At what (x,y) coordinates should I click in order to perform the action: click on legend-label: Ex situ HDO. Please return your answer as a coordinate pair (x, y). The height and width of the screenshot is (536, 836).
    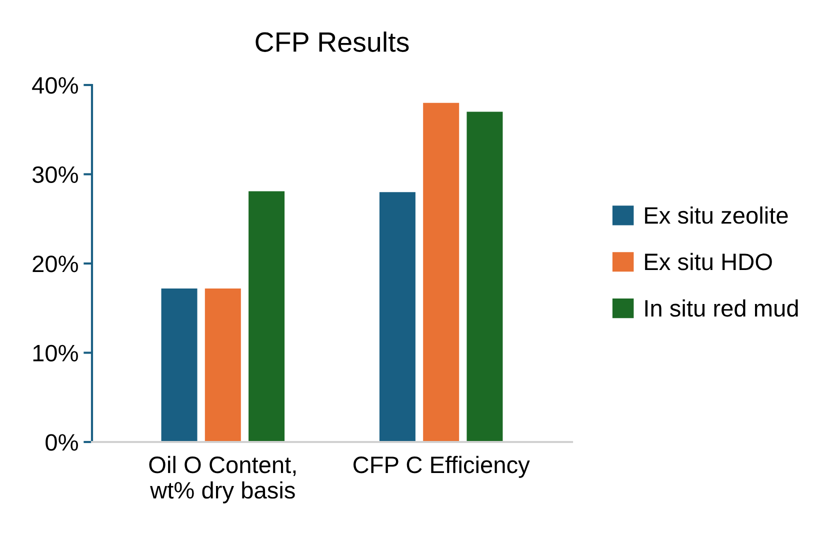
    Looking at the image, I should click on (708, 261).